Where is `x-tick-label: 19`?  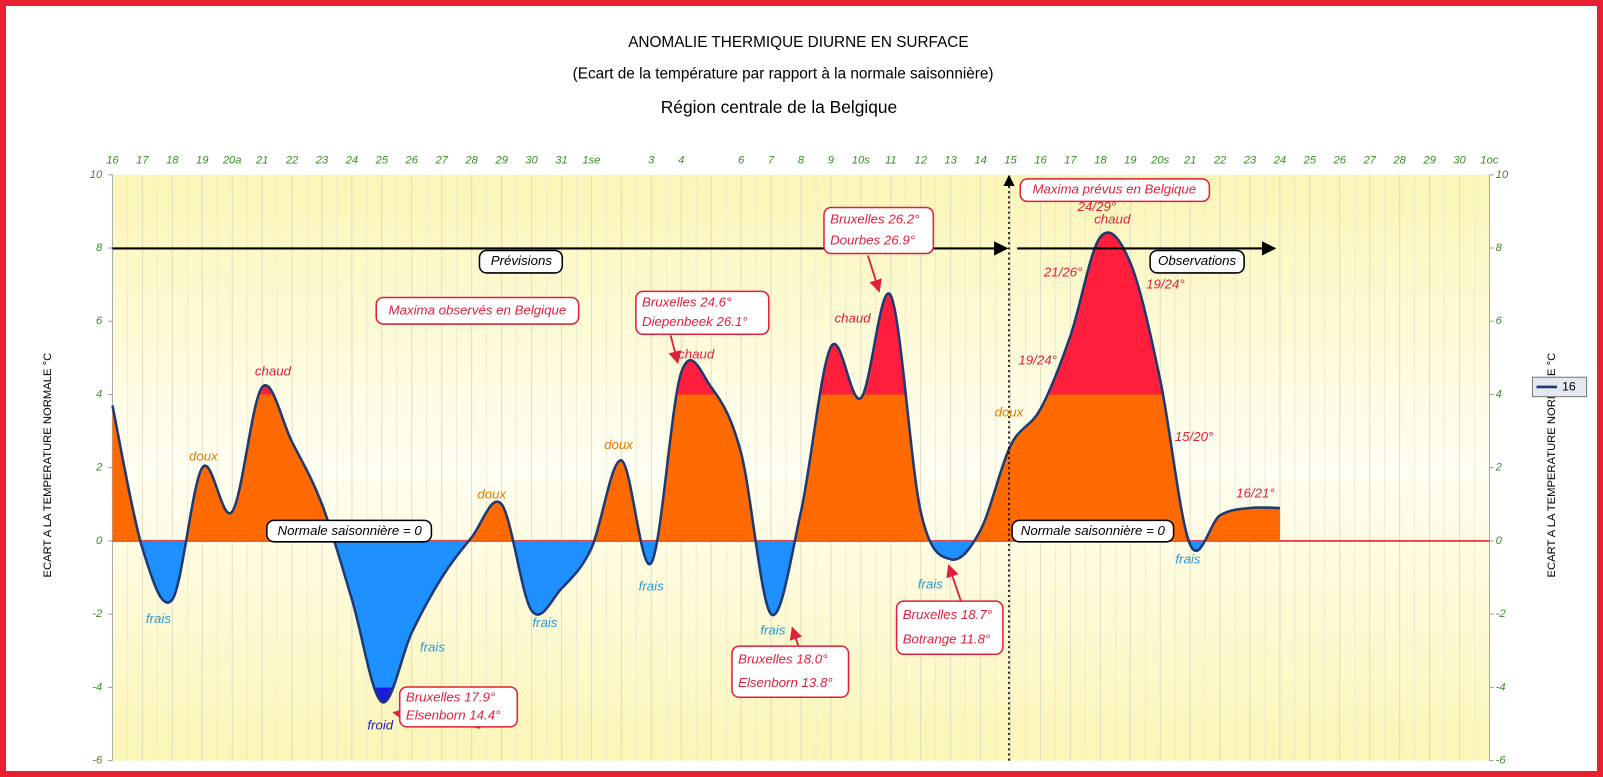 x-tick-label: 19 is located at coordinates (1130, 160).